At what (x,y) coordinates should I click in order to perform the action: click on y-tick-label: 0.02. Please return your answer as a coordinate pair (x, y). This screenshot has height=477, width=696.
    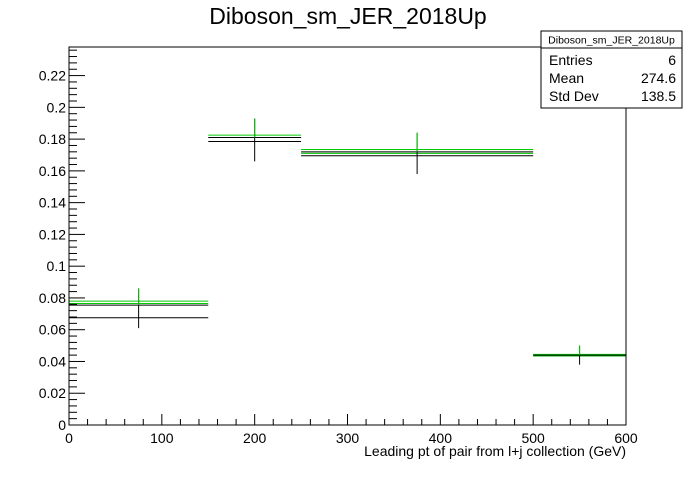
    Looking at the image, I should click on (52, 393).